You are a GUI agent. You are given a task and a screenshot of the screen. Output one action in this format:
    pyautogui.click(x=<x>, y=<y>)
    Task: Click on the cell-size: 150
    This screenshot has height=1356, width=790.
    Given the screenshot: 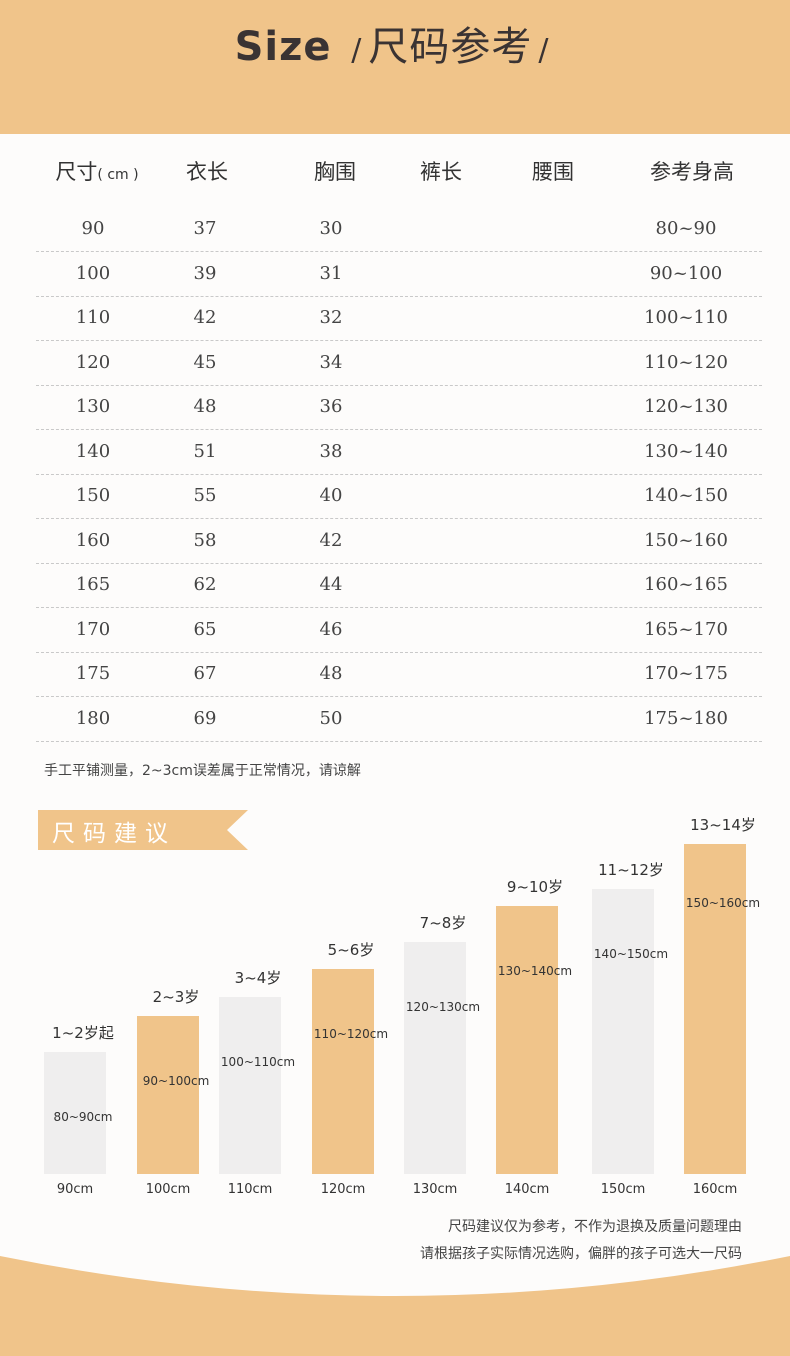 What is the action you would take?
    pyautogui.click(x=93, y=495)
    